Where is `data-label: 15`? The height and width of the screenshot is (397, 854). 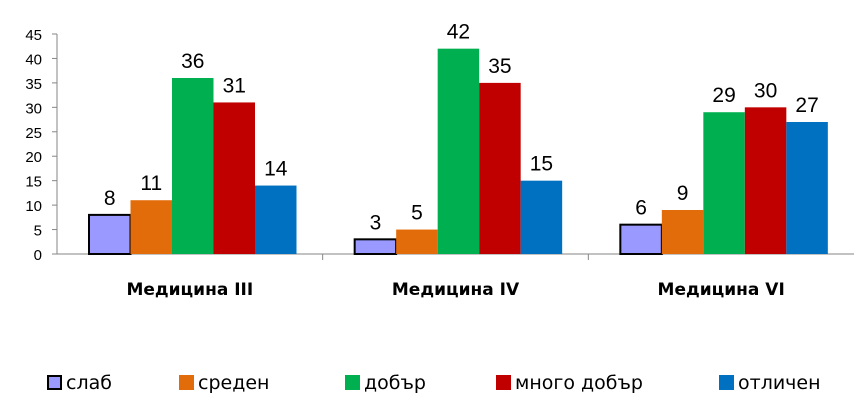 data-label: 15 is located at coordinates (541, 164).